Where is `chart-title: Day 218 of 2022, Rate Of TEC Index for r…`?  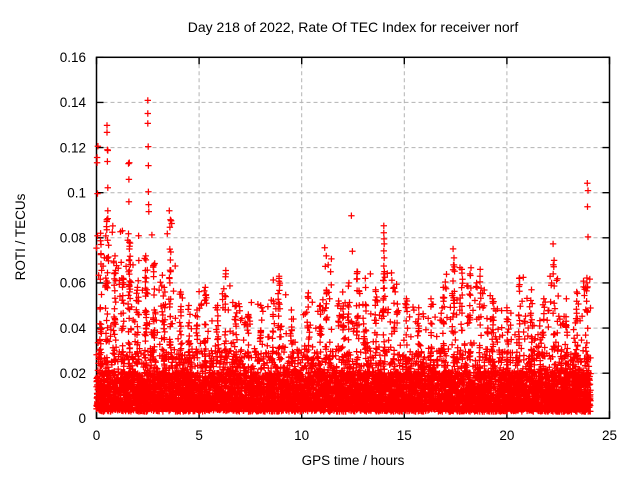 chart-title: Day 218 of 2022, Rate Of TEC Index for r… is located at coordinates (353, 27).